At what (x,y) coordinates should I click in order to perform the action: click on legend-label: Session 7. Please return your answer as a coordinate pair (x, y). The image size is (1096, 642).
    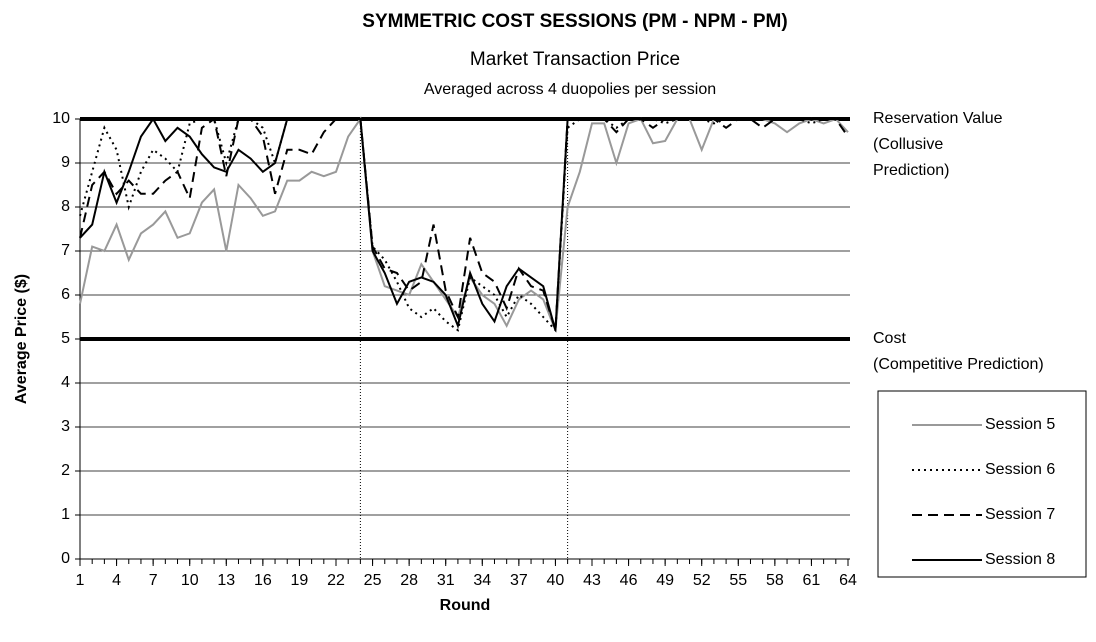
    Looking at the image, I should click on (1020, 514).